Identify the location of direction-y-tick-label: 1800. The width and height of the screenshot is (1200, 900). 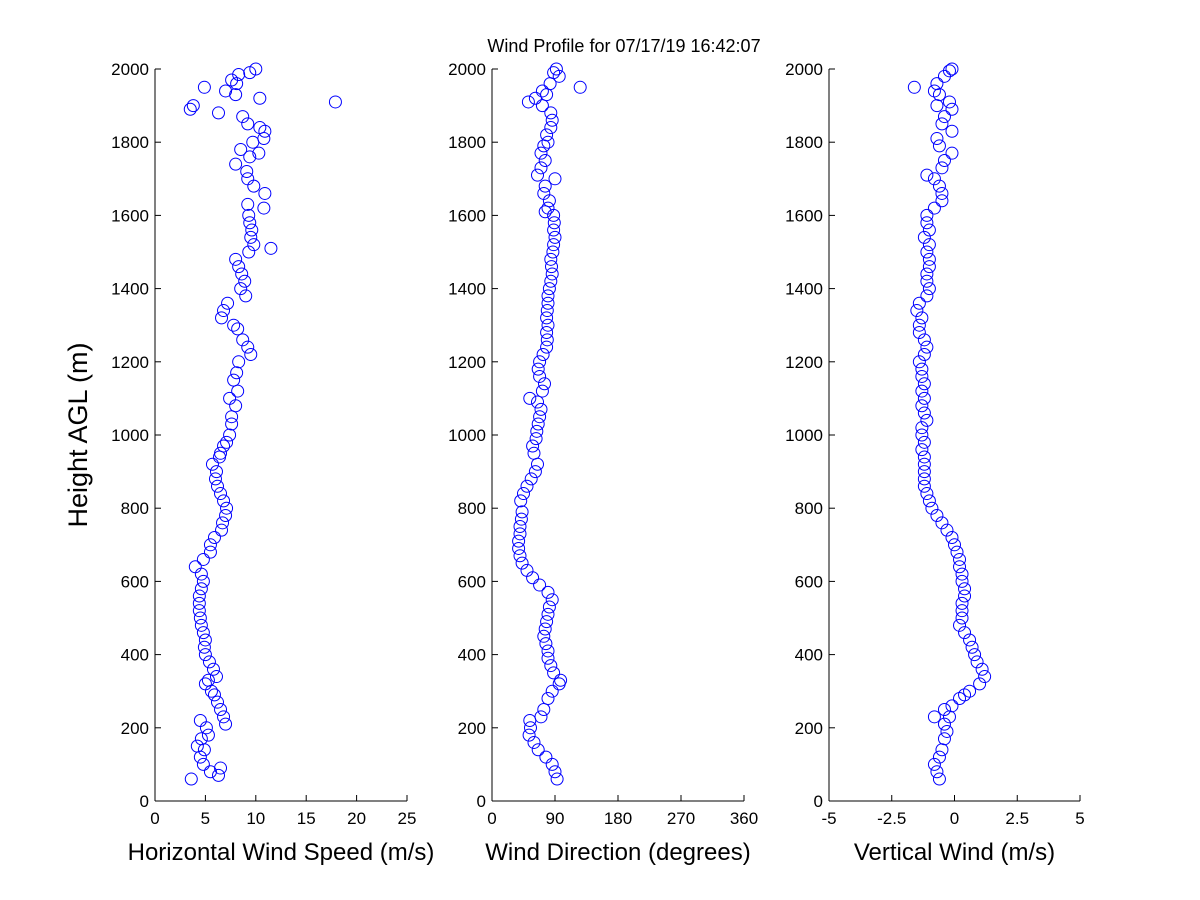
(467, 142).